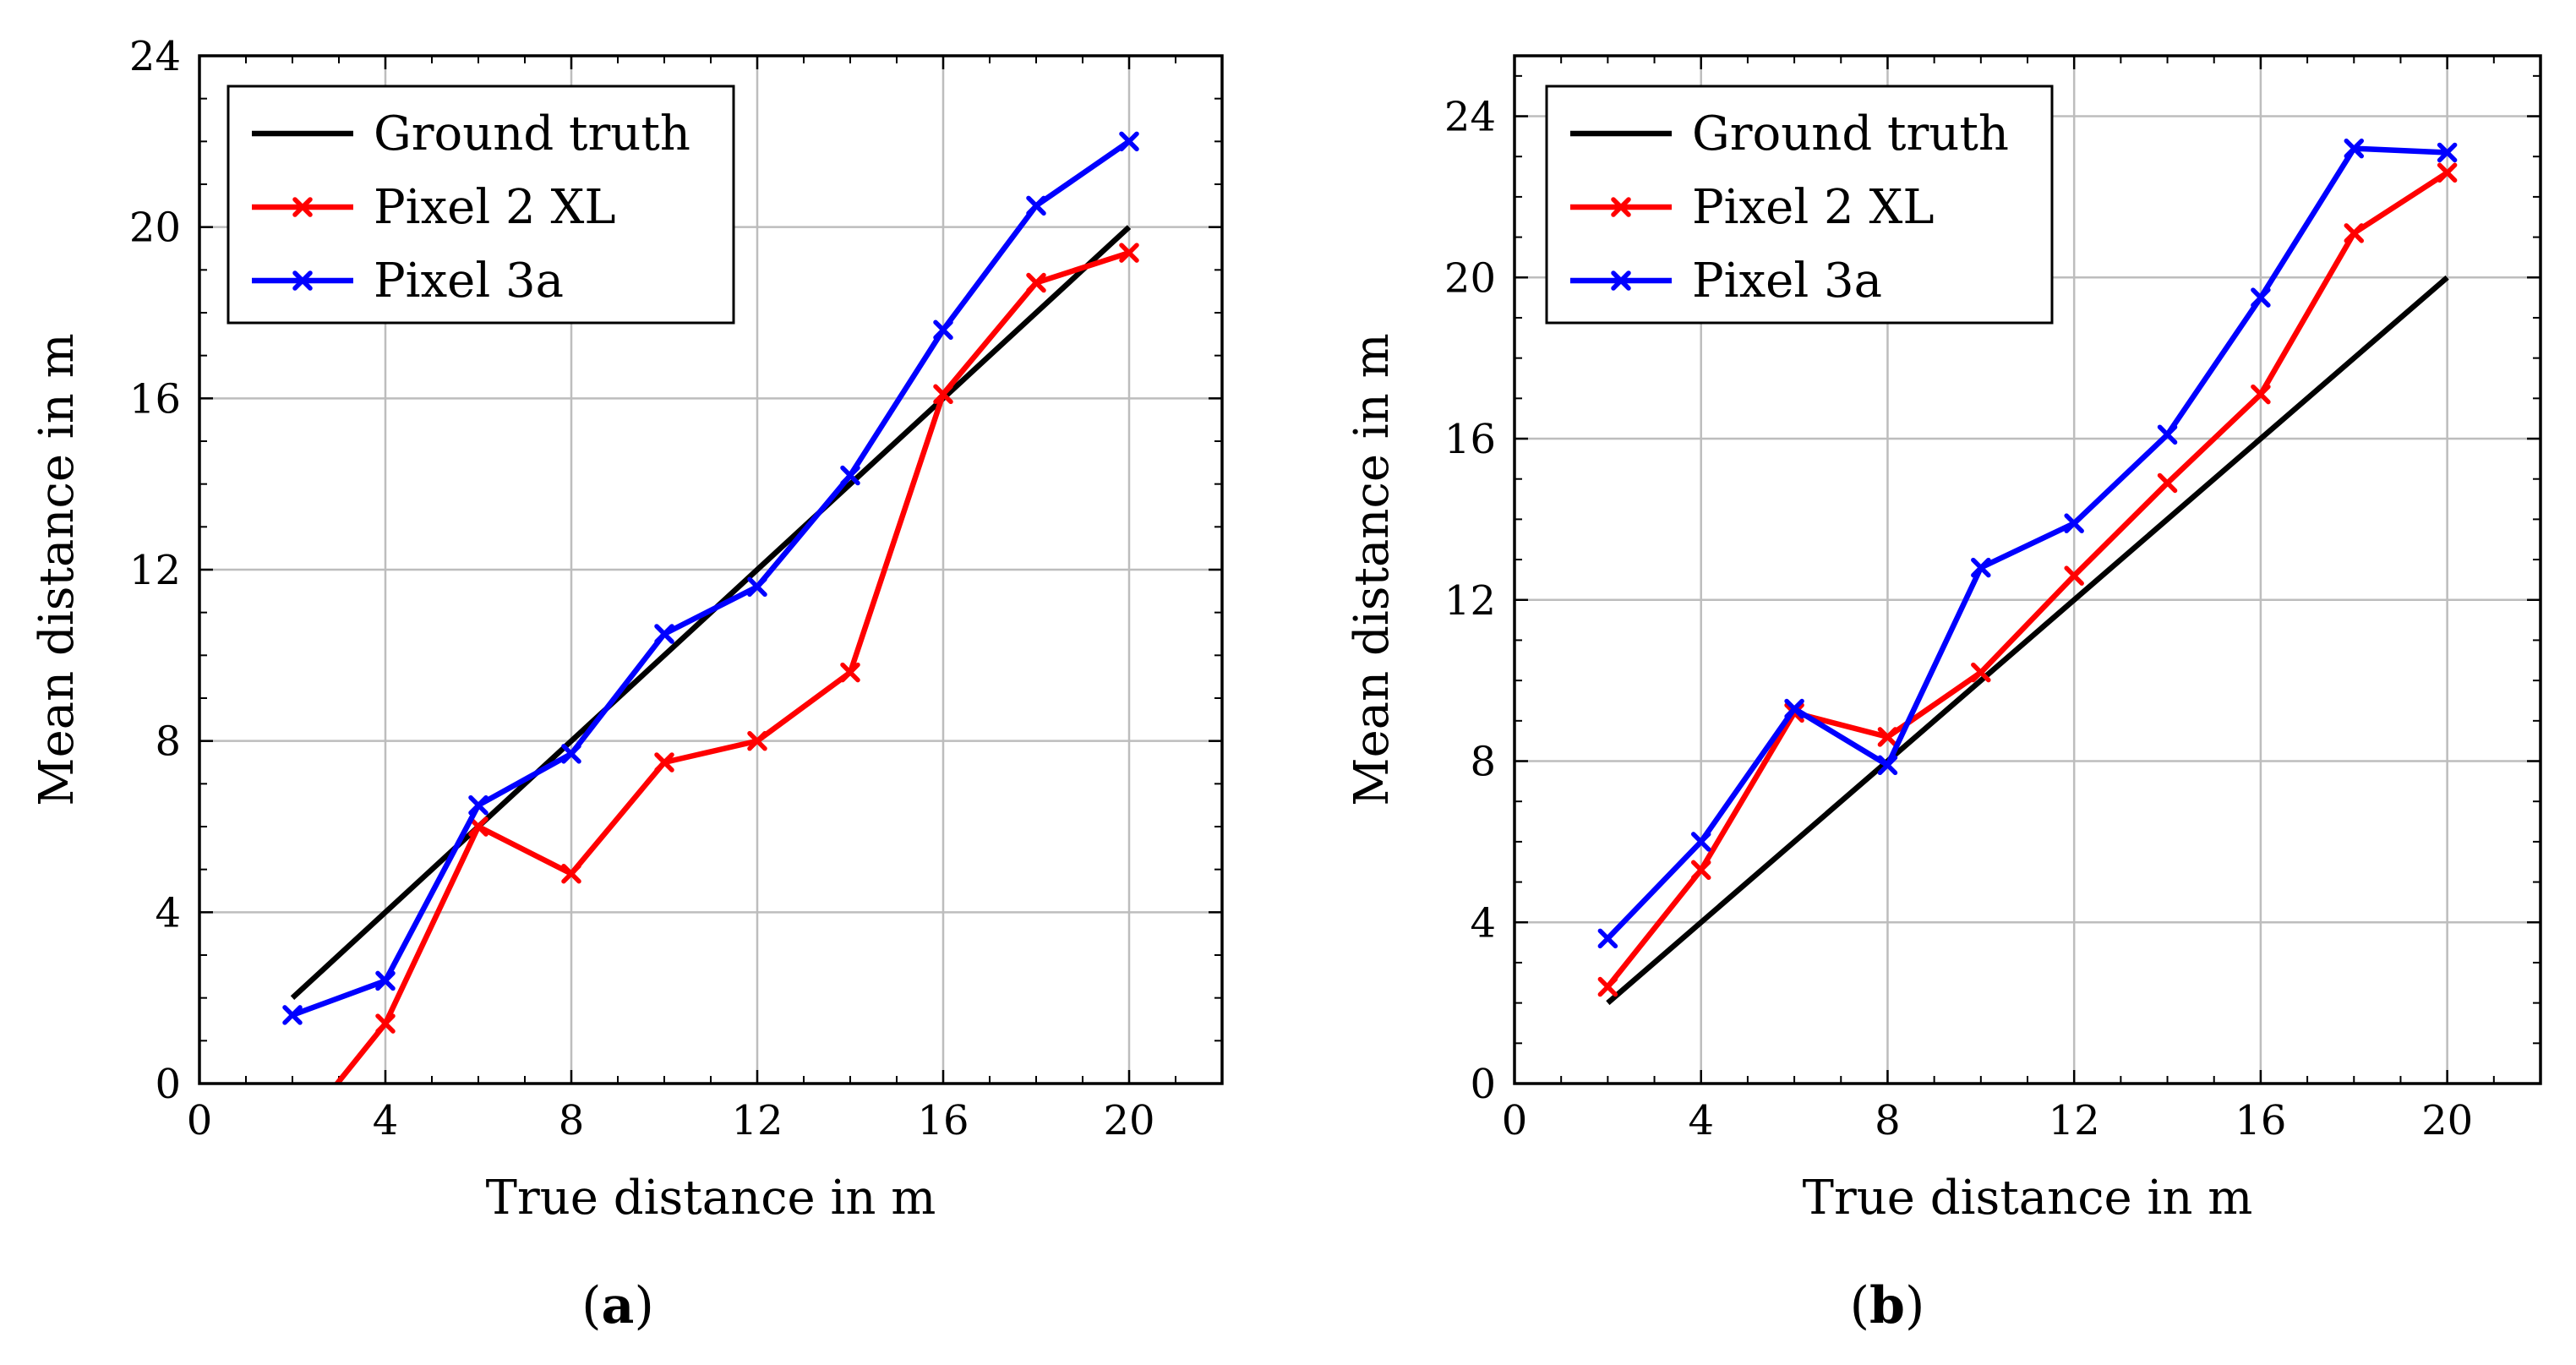 The image size is (2576, 1365). I want to click on chart-a-x-tick-label: 8, so click(572, 1120).